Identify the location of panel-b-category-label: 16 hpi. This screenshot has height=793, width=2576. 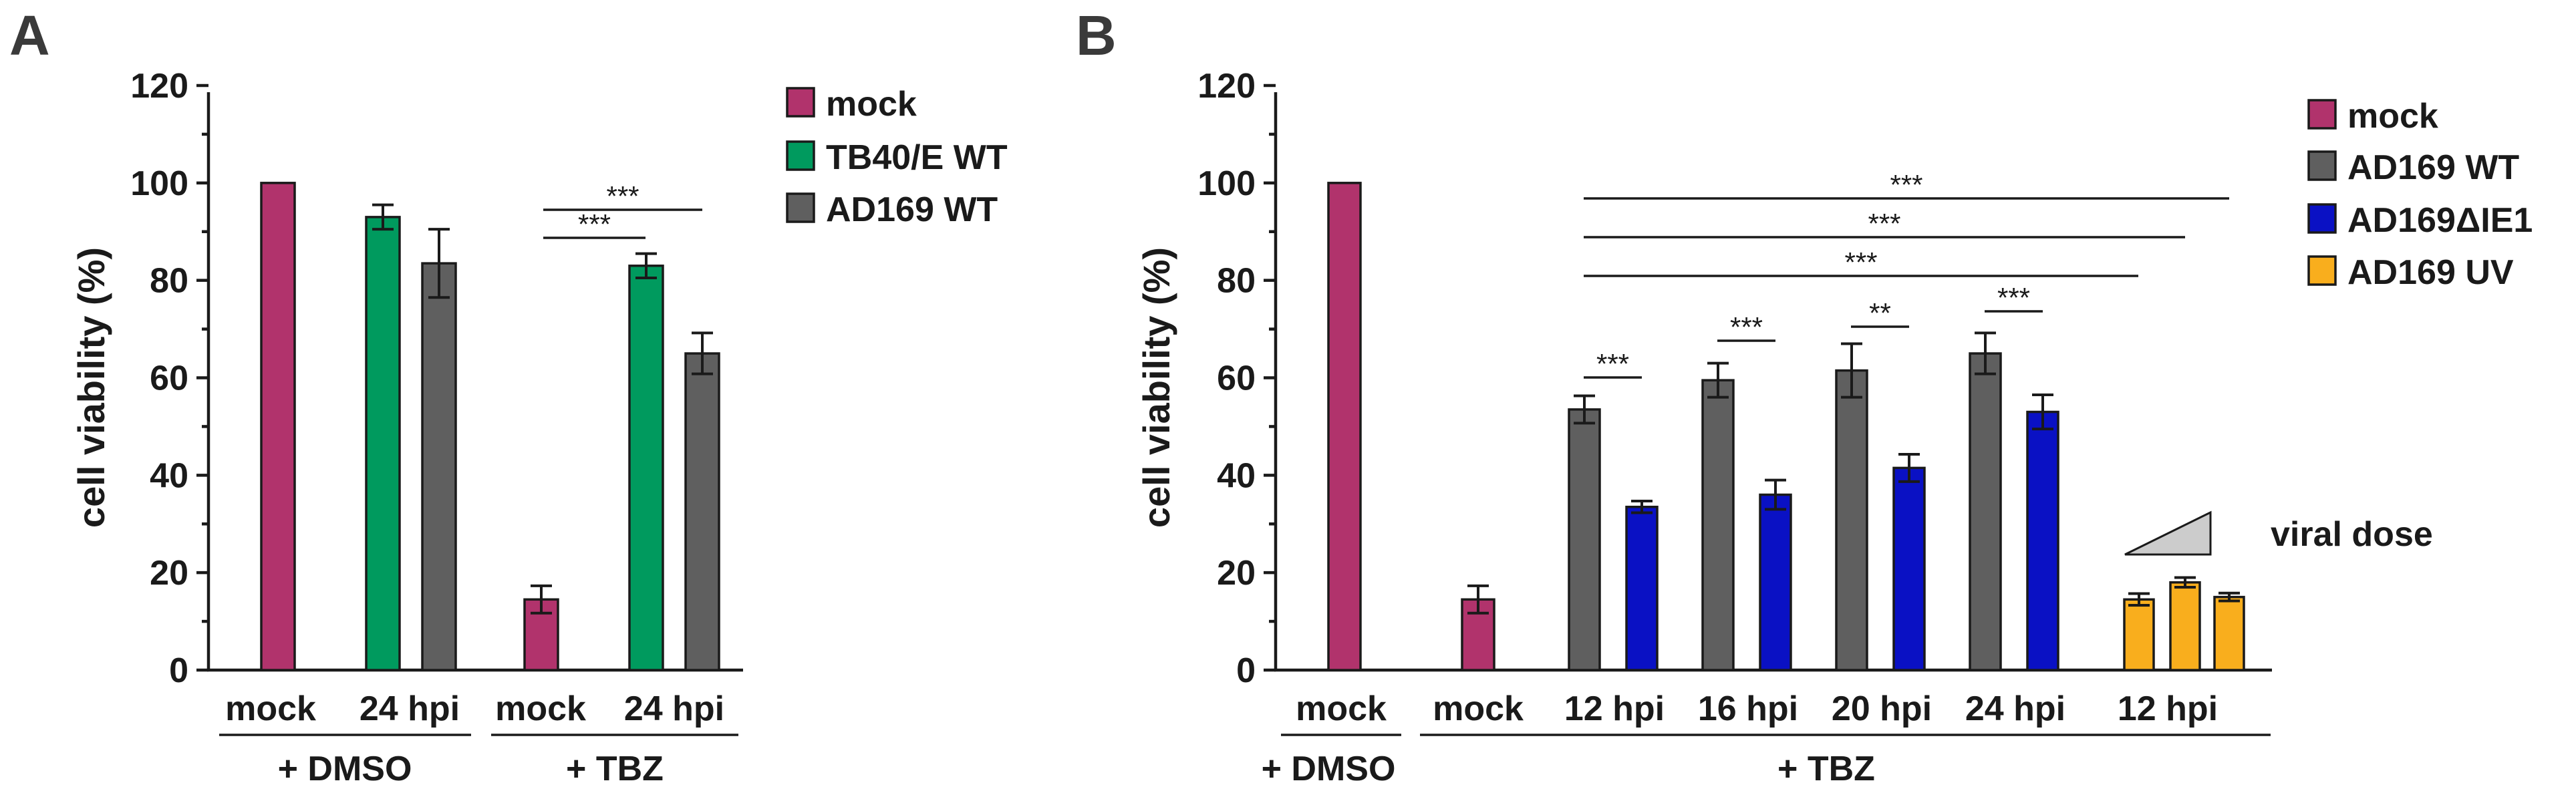
(1748, 708).